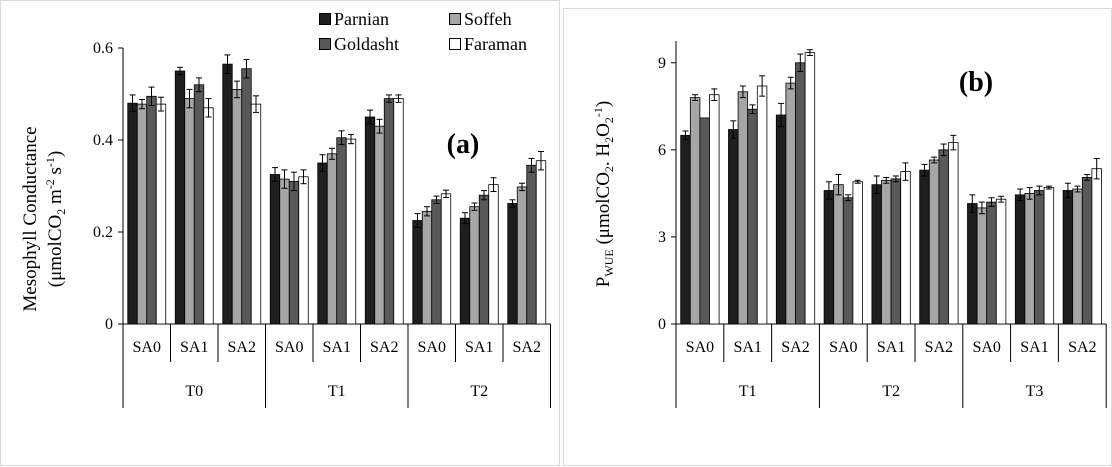 The height and width of the screenshot is (467, 1112). I want to click on legend: Parnian Soffeh Goldasht Faraman, so click(435, 39).